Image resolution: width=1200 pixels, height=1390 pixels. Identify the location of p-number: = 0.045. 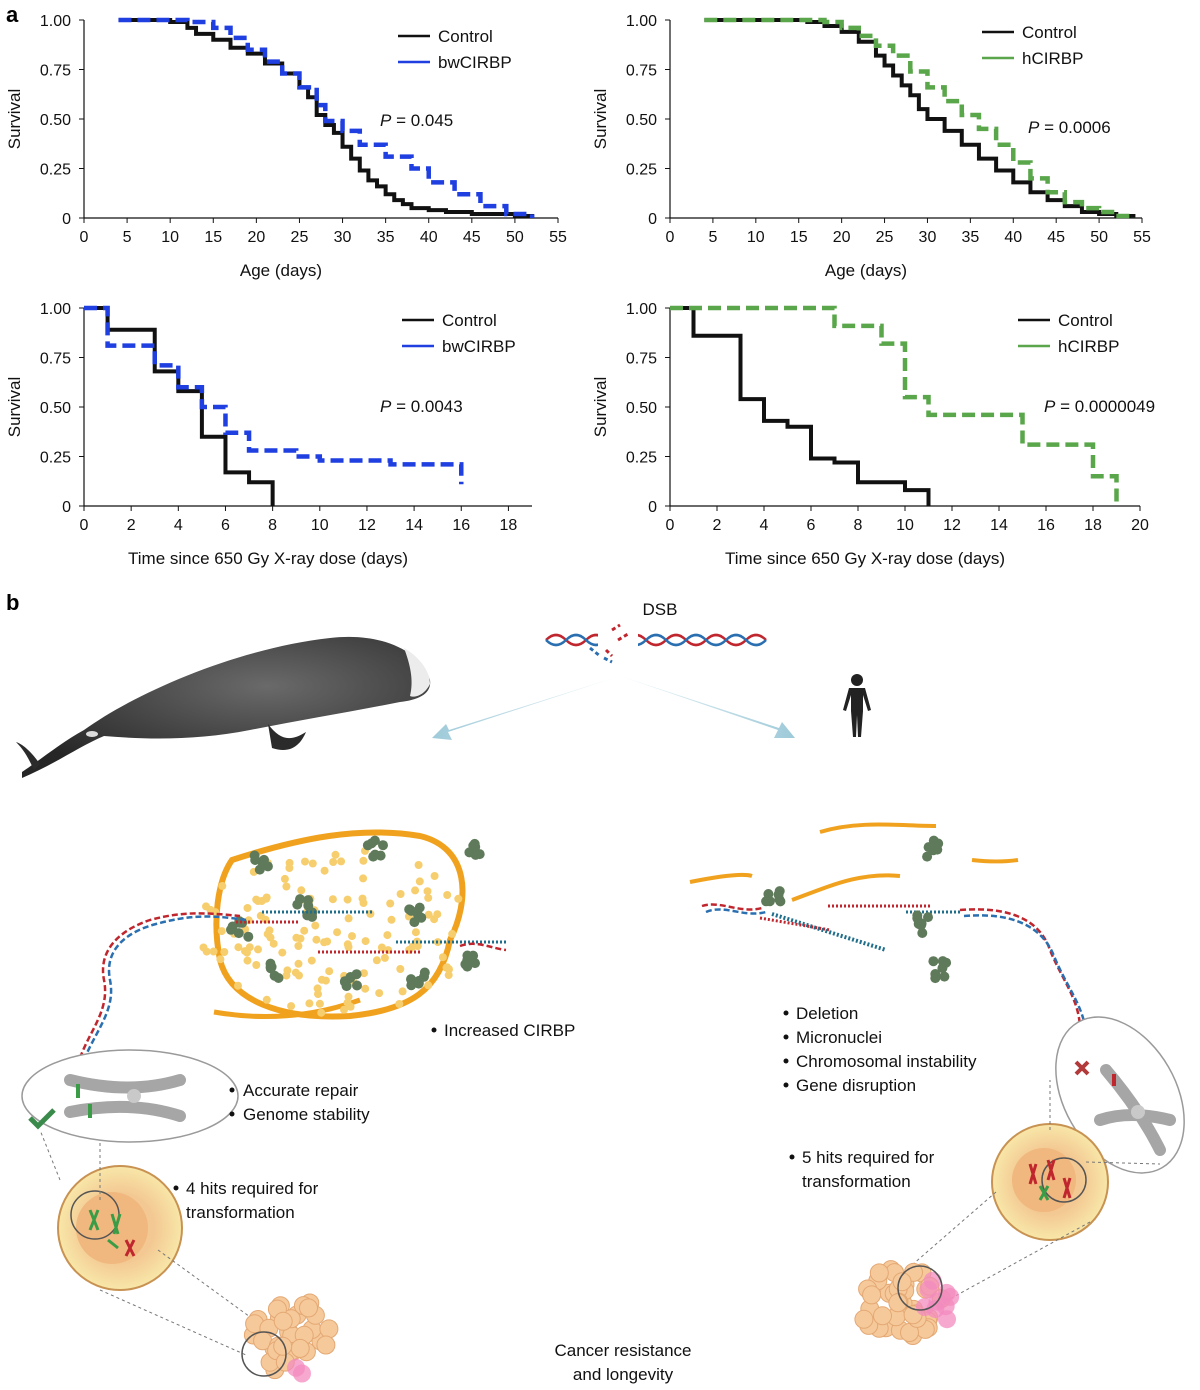
(422, 120).